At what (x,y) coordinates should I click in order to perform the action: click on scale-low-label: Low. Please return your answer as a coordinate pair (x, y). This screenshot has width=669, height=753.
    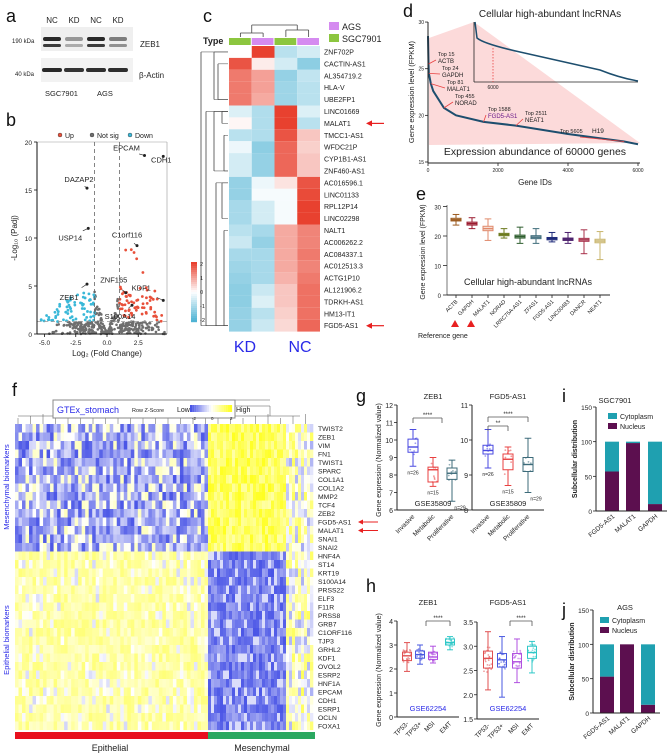
    Looking at the image, I should click on (184, 410).